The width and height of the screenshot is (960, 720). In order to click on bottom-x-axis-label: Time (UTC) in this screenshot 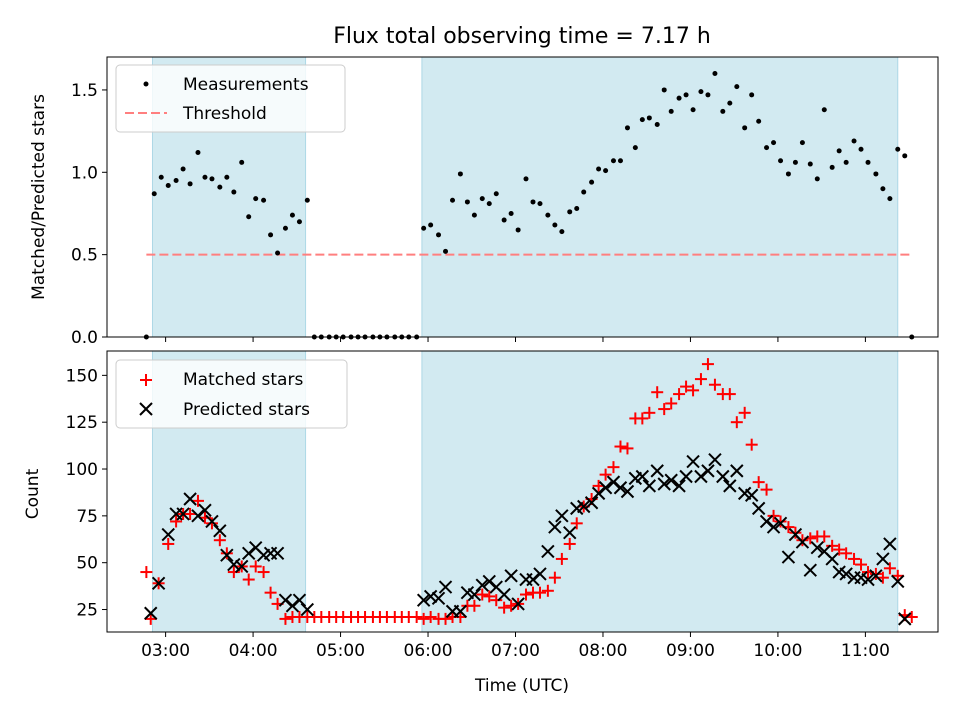, I will do `click(521, 686)`.